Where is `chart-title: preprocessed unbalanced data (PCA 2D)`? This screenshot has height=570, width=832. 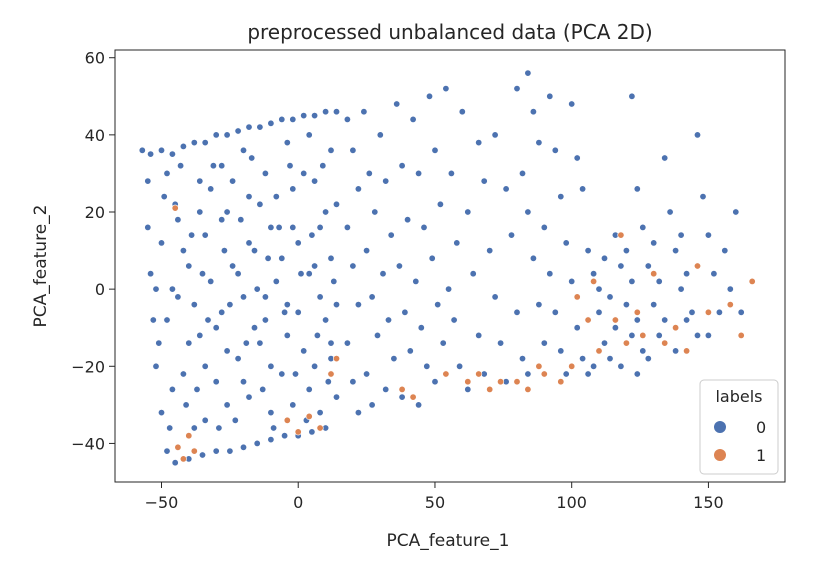 chart-title: preprocessed unbalanced data (PCA 2D) is located at coordinates (449, 32).